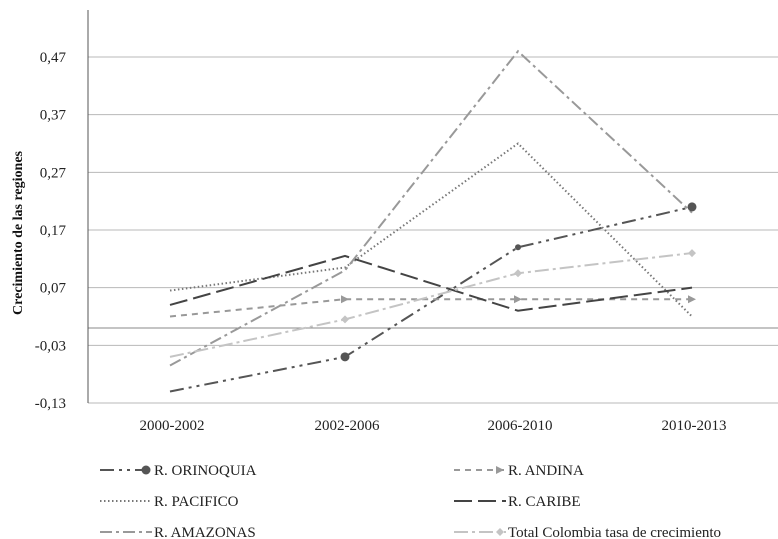 This screenshot has width=778, height=539. What do you see at coordinates (18, 232) in the screenshot?
I see `y-axis-title: Crecimiento de las regiones` at bounding box center [18, 232].